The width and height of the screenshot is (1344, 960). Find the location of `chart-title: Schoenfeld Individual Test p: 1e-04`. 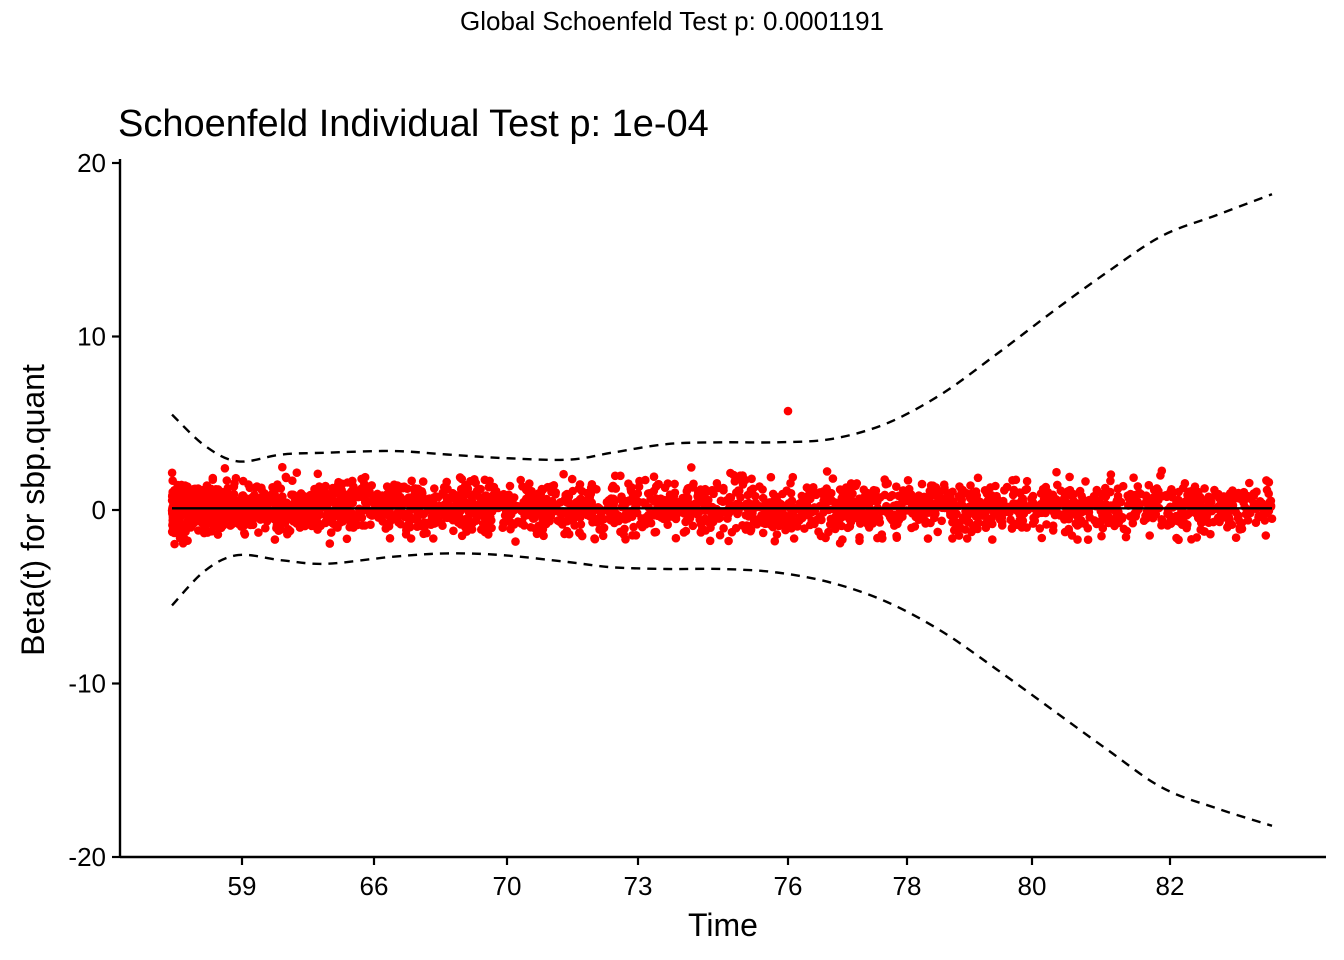

chart-title: Schoenfeld Individual Test p: 1e-04 is located at coordinates (413, 124).